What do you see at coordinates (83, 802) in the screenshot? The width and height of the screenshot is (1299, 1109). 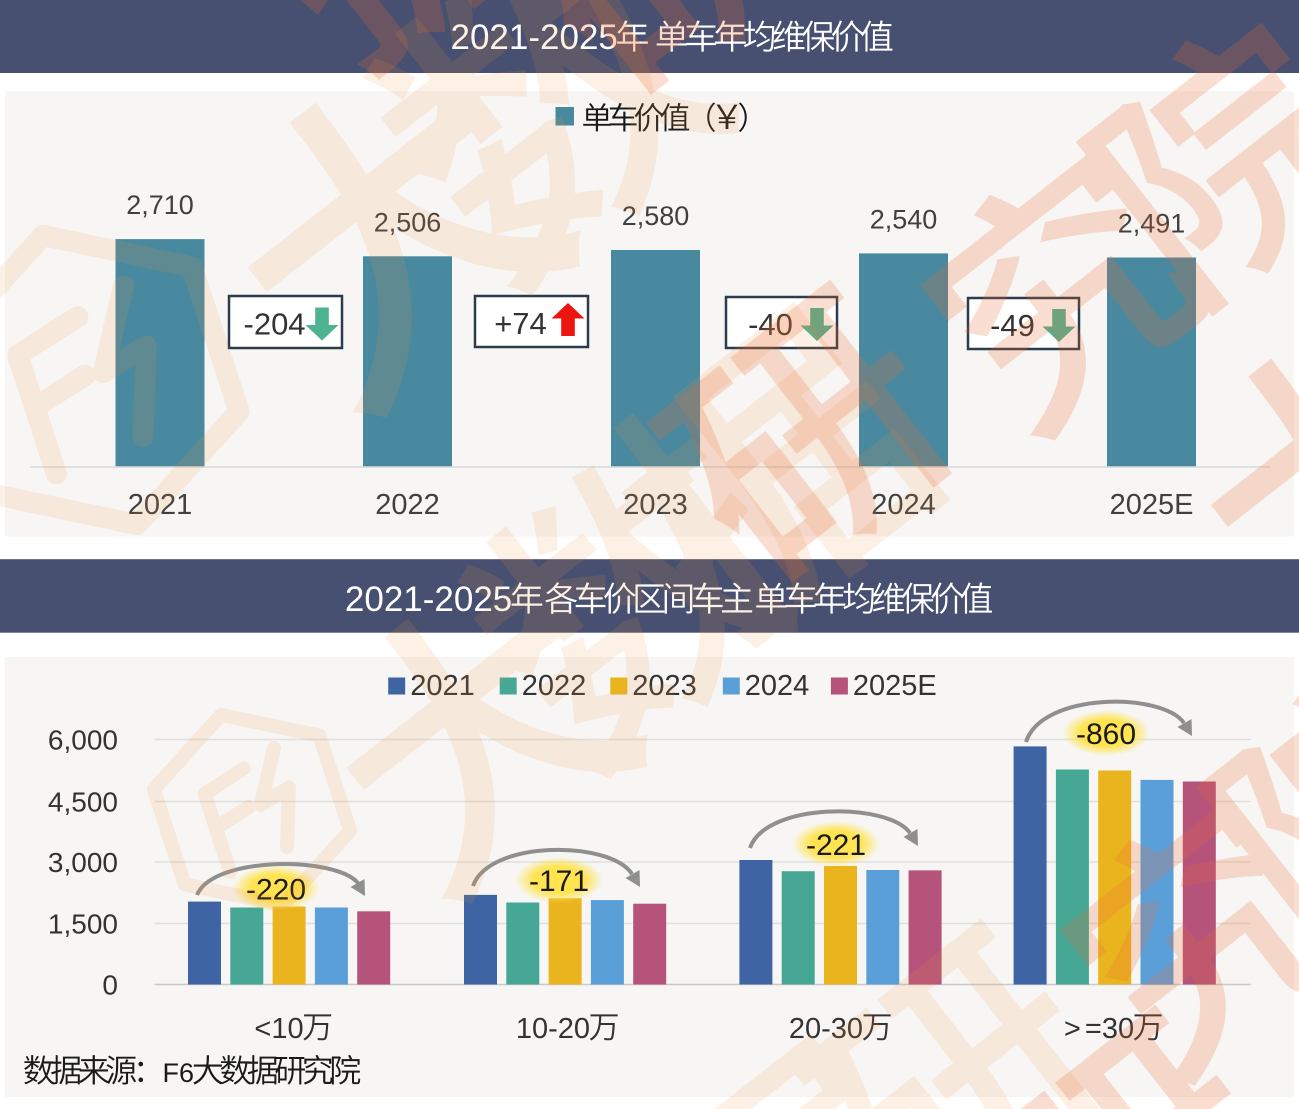 I see `svg-text: 4,500` at bounding box center [83, 802].